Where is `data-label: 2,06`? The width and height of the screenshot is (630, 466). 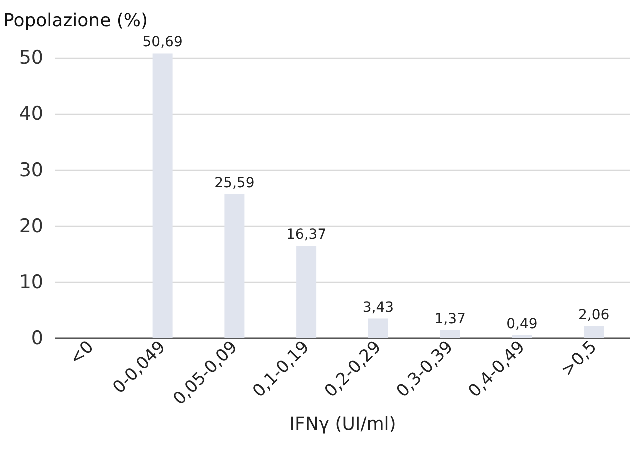
data-label: 2,06 is located at coordinates (594, 315).